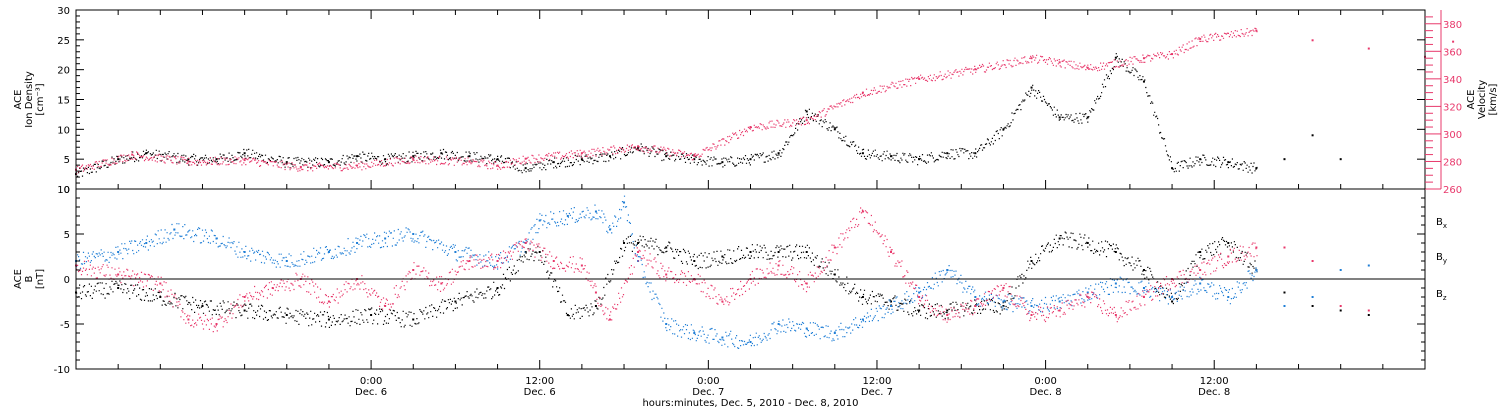  I want to click on bottom-ylabel-line: [nT], so click(40, 279).